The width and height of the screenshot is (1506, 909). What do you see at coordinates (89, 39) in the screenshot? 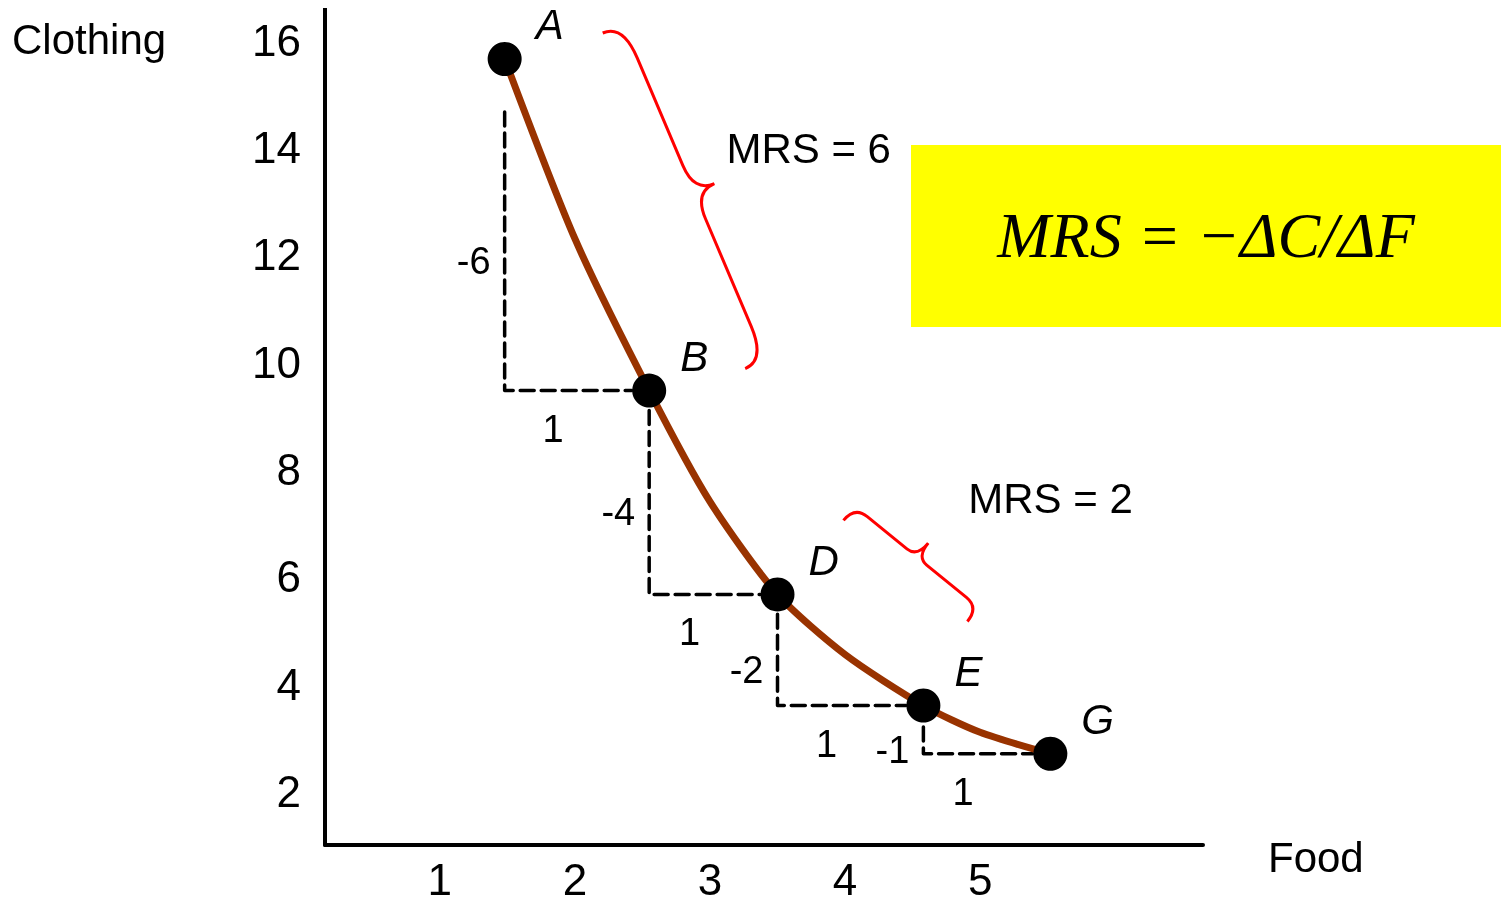
I see `y-axis-title: Clothing` at bounding box center [89, 39].